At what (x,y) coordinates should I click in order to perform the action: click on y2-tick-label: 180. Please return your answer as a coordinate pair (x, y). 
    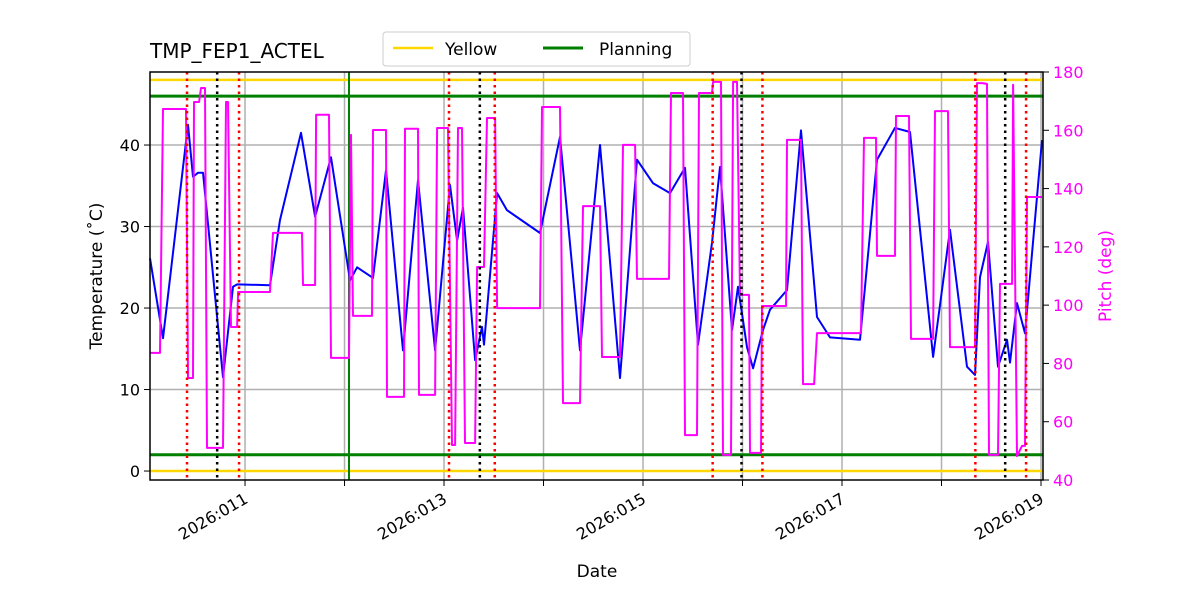
    Looking at the image, I should click on (1068, 72).